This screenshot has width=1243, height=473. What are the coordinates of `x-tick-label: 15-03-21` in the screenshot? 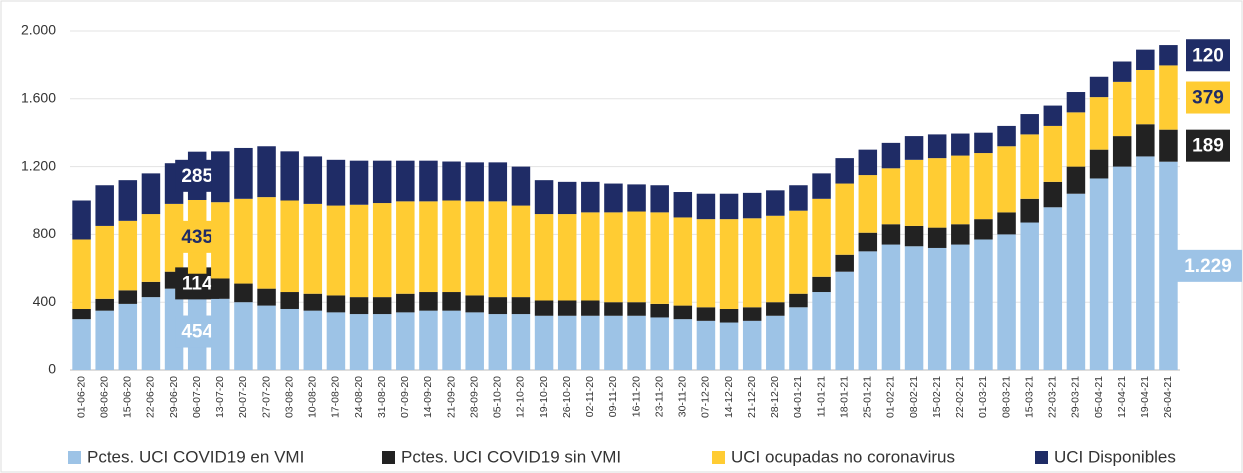 It's located at (1029, 397).